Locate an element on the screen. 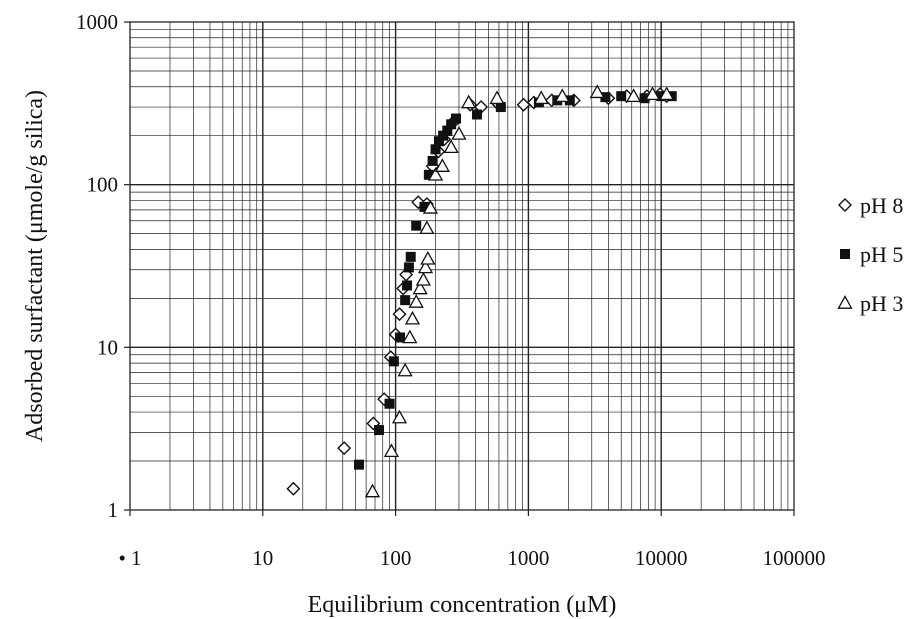 The width and height of the screenshot is (924, 619). y-tick-label: 1 is located at coordinates (113, 510).